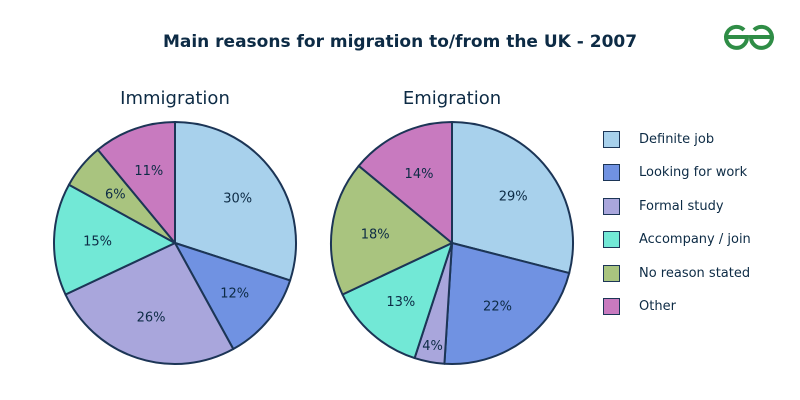 The height and width of the screenshot is (400, 800). What do you see at coordinates (175, 98) in the screenshot?
I see `pie-title-immigration: Immigration` at bounding box center [175, 98].